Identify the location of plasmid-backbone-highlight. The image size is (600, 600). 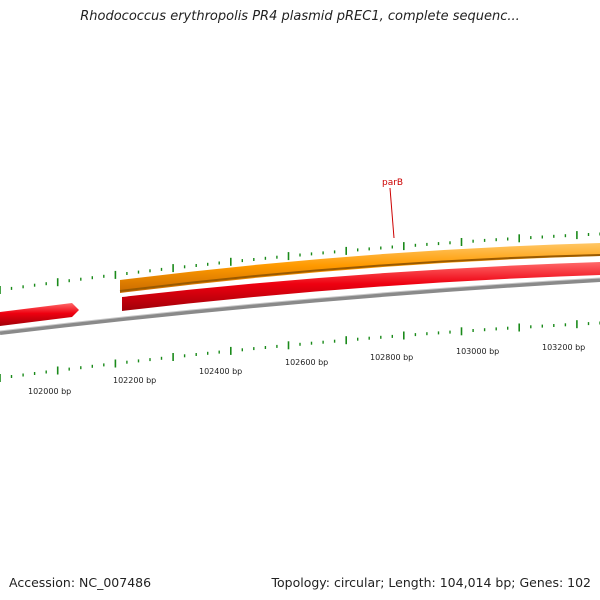
(300, 304).